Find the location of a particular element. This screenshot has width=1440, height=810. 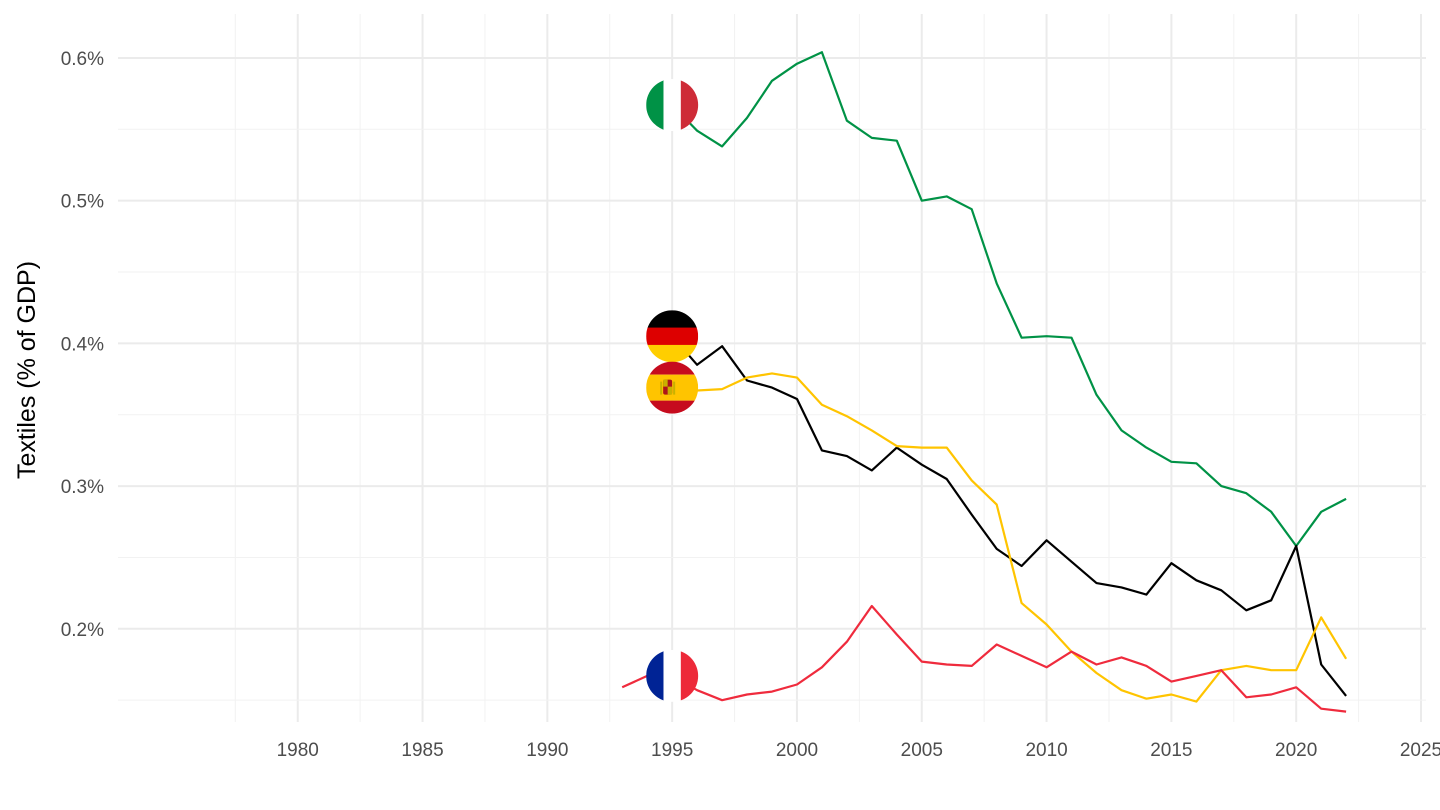

y-axis-ticks: 0.2% 0.3% 0.4% 0.5% 0.6% is located at coordinates (82, 345).